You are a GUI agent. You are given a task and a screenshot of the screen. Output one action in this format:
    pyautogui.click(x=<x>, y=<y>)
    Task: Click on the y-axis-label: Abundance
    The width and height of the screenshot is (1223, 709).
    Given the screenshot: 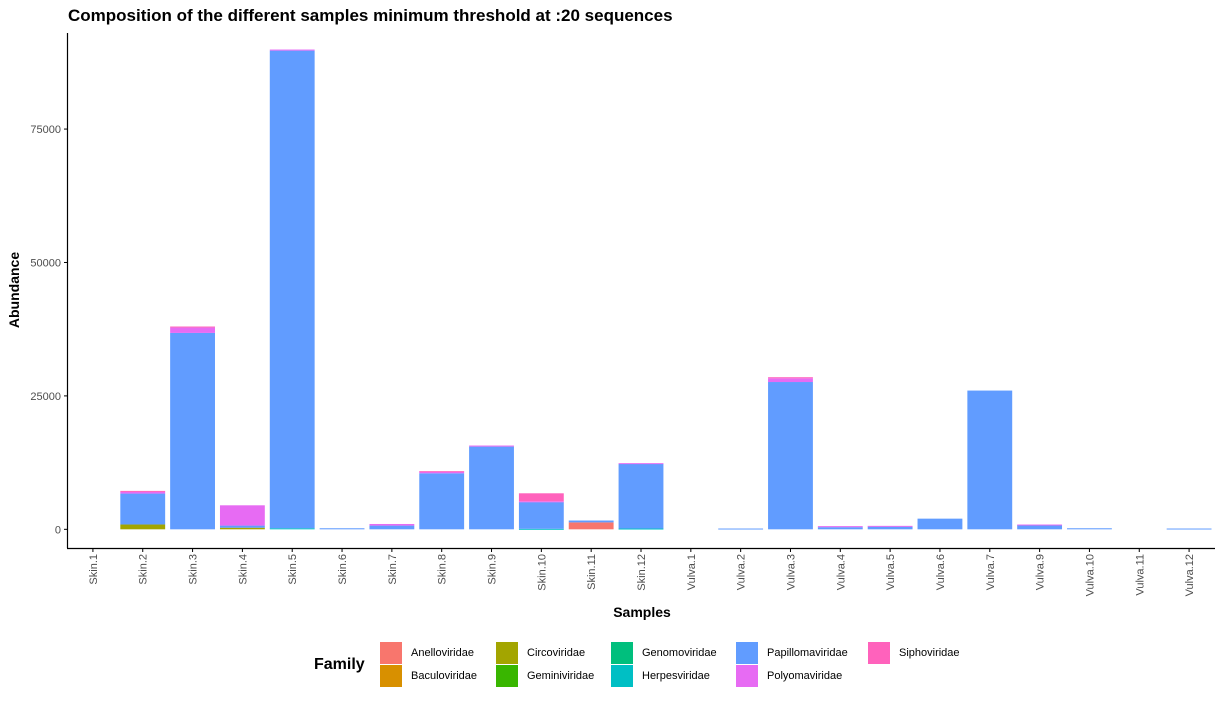 What is the action you would take?
    pyautogui.click(x=14, y=290)
    